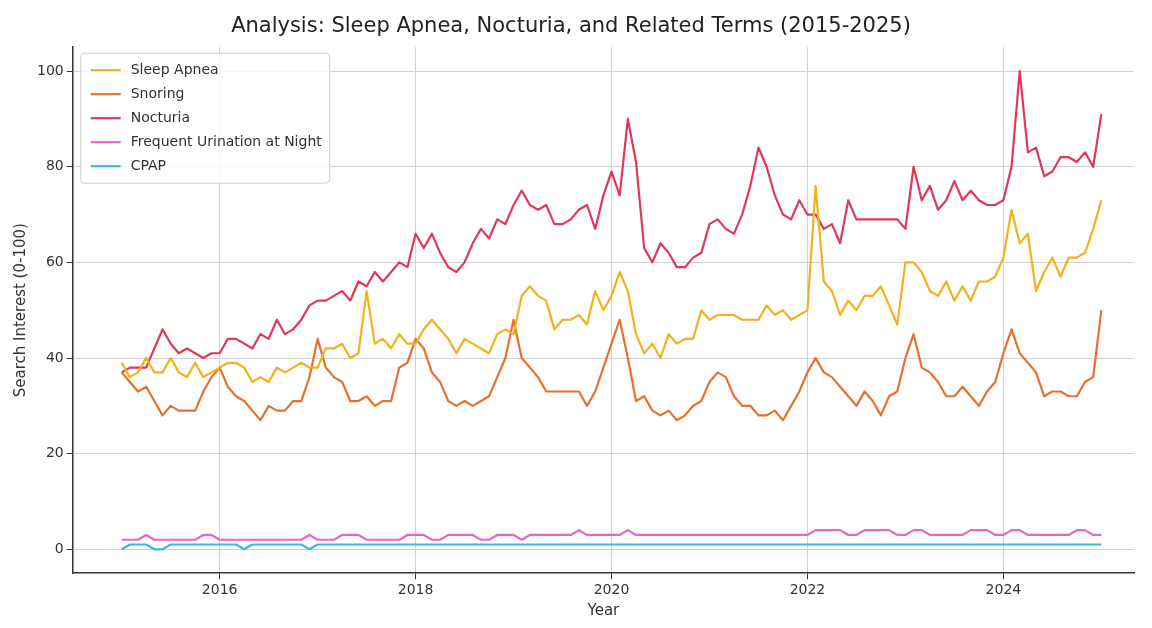  I want to click on chart-title: Analysis: Sleep Apnea, Nocturia, and Related Terms (2015-2025), so click(571, 25).